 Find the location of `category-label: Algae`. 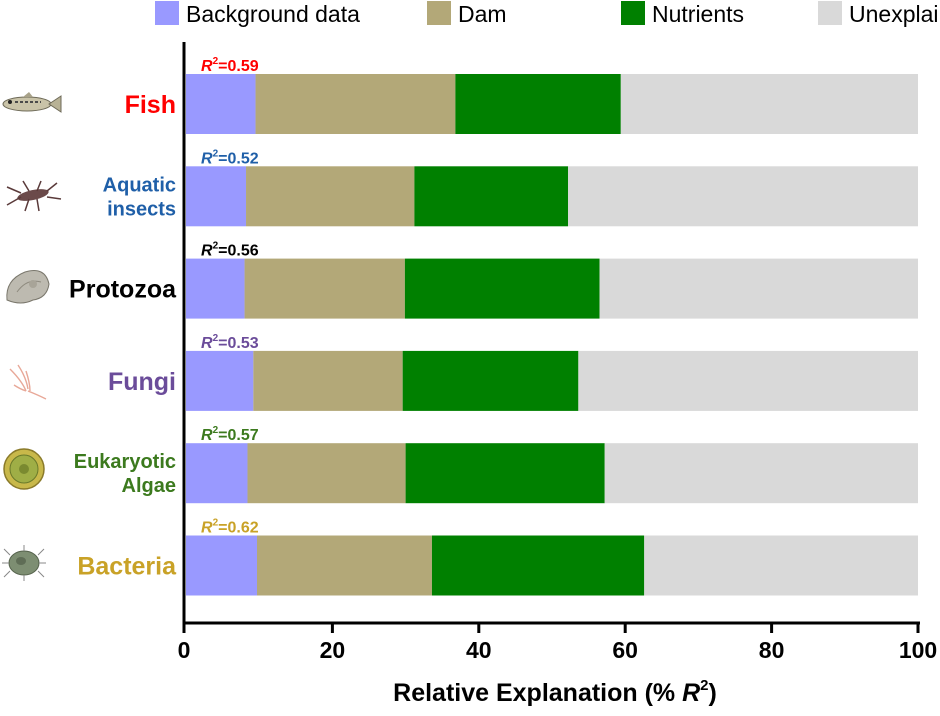

category-label: Algae is located at coordinates (149, 486).